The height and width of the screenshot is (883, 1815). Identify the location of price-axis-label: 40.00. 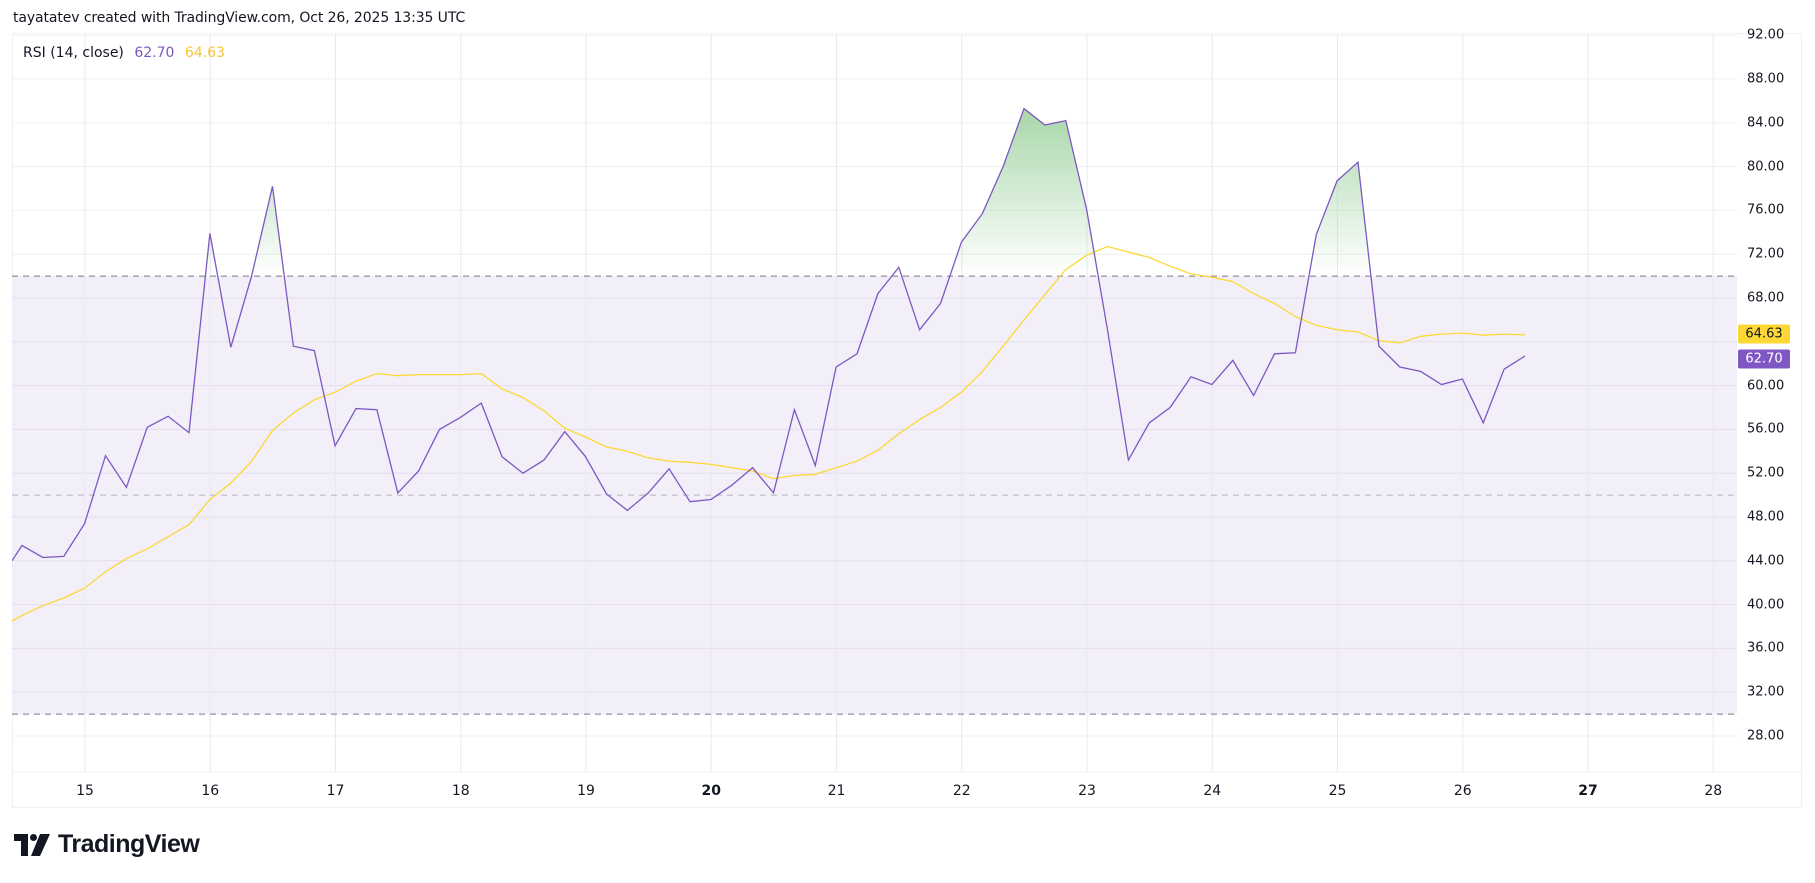
(1766, 605).